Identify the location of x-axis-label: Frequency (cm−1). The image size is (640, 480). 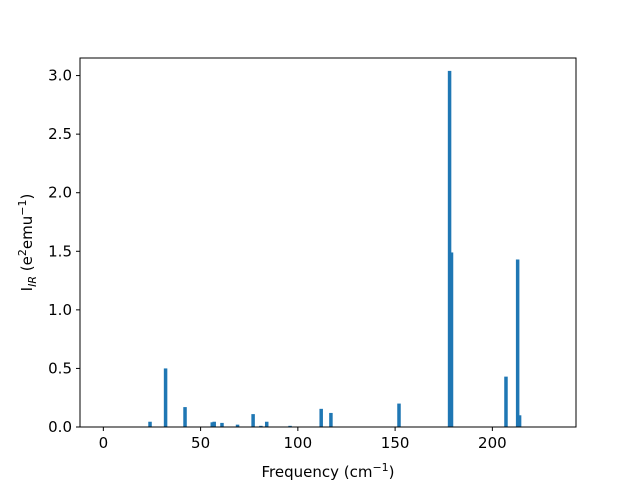
(327, 470).